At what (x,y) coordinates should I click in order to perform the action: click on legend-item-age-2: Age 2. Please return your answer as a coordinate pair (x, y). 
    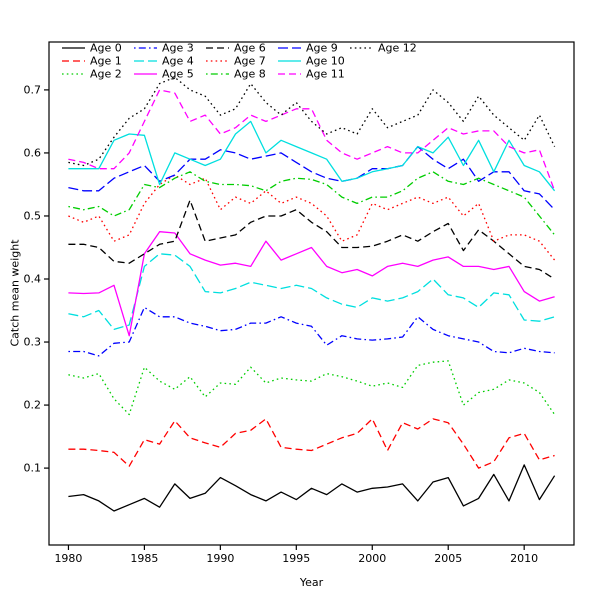
    Looking at the image, I should click on (92, 74).